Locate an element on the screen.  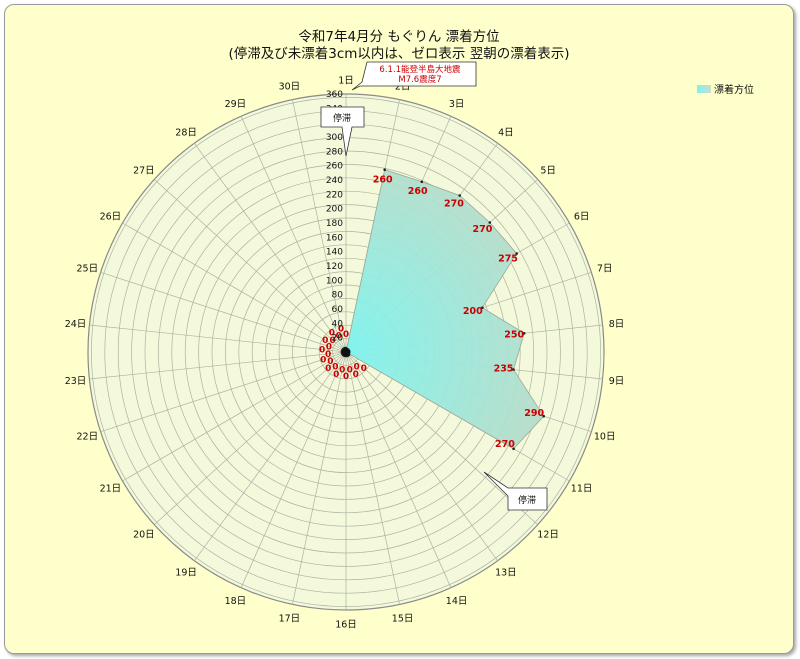
category-label: 17日 is located at coordinates (290, 619).